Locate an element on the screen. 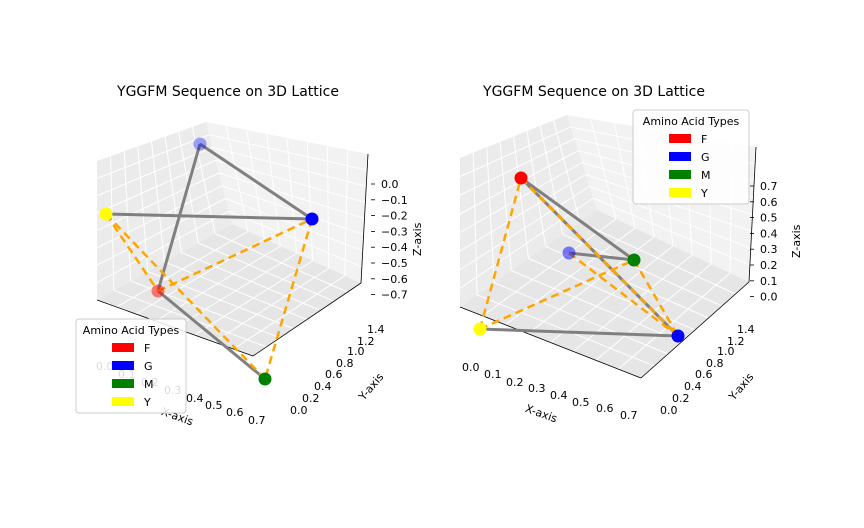  z-tick-label: −0.2 is located at coordinates (394, 216).